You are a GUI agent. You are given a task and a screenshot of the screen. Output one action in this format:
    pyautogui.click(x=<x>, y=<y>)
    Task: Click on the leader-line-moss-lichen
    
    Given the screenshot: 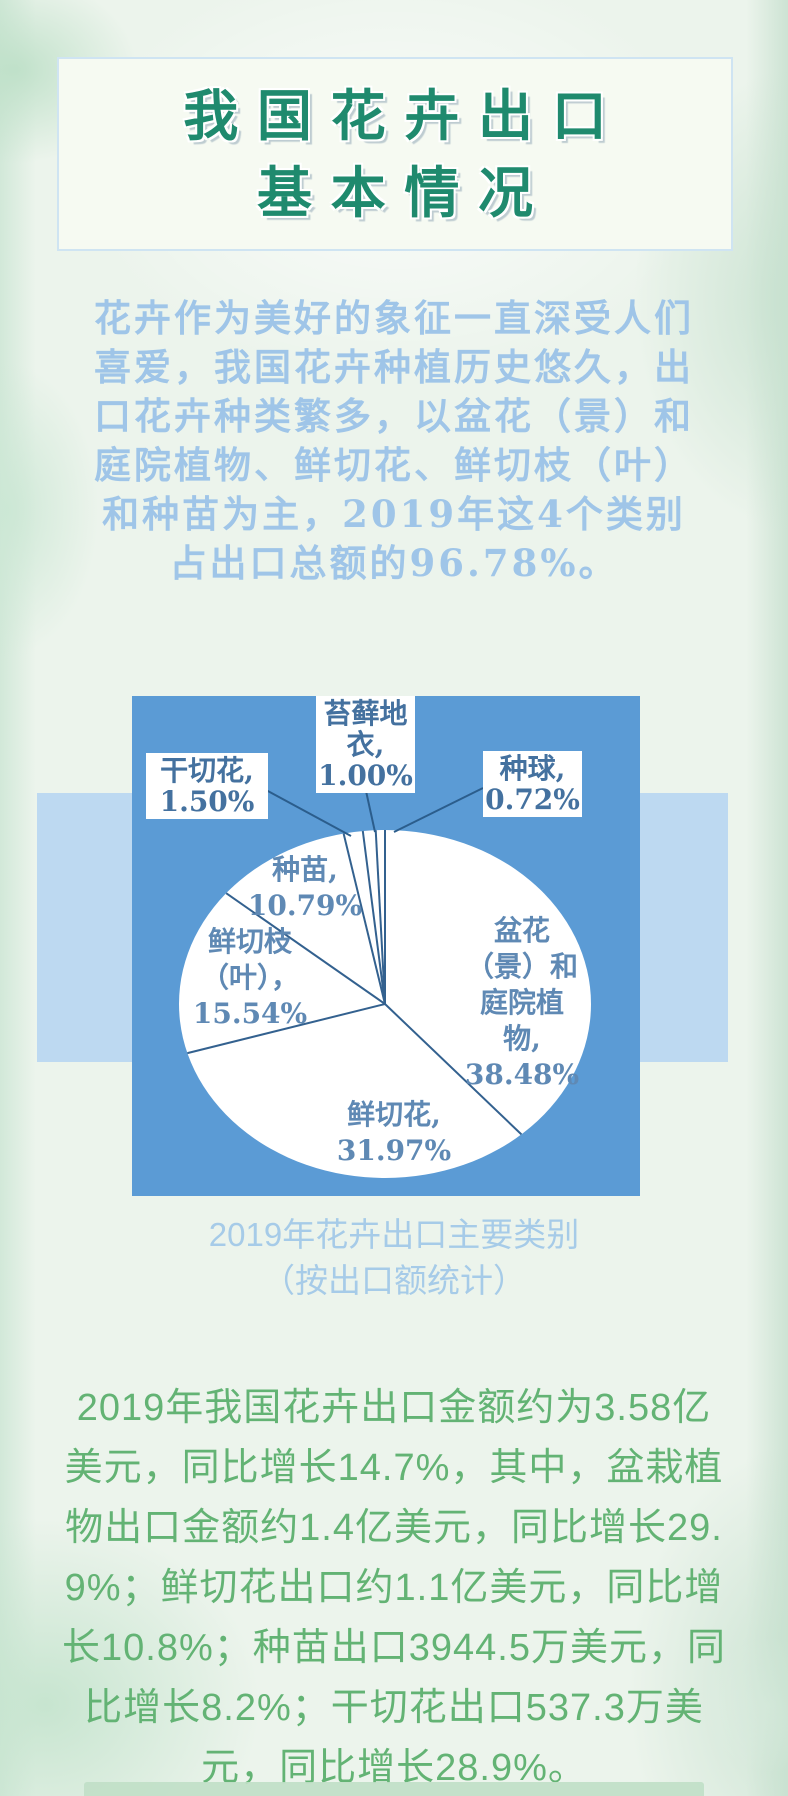 What is the action you would take?
    pyautogui.click(x=370, y=811)
    